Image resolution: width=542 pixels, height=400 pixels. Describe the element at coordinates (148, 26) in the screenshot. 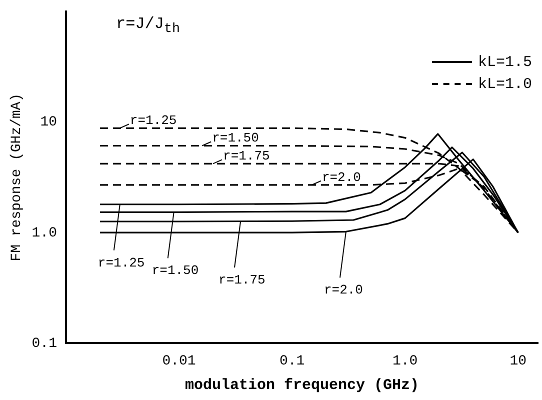

I see `annotation: r=J/J$_{th}$` at that location.